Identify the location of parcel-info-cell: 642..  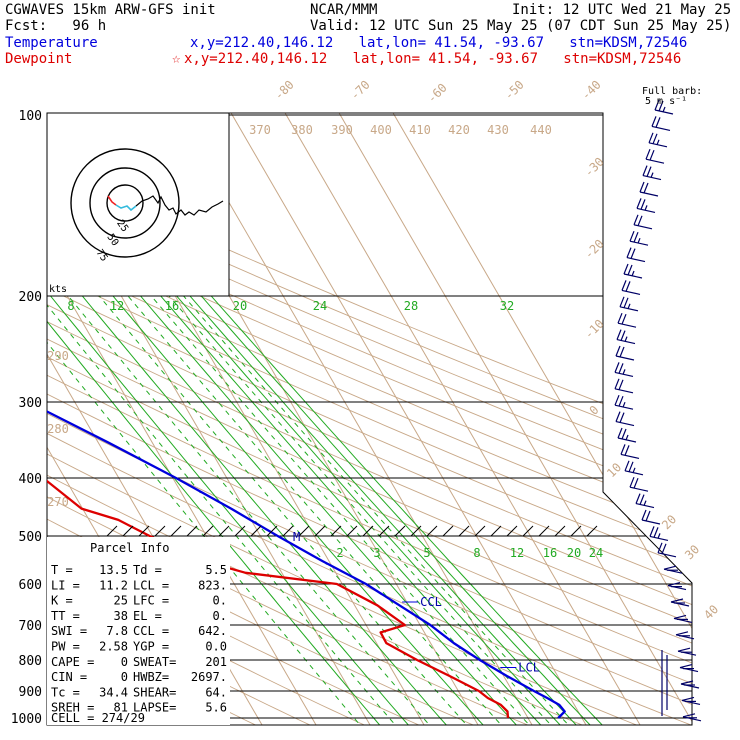
(212, 631).